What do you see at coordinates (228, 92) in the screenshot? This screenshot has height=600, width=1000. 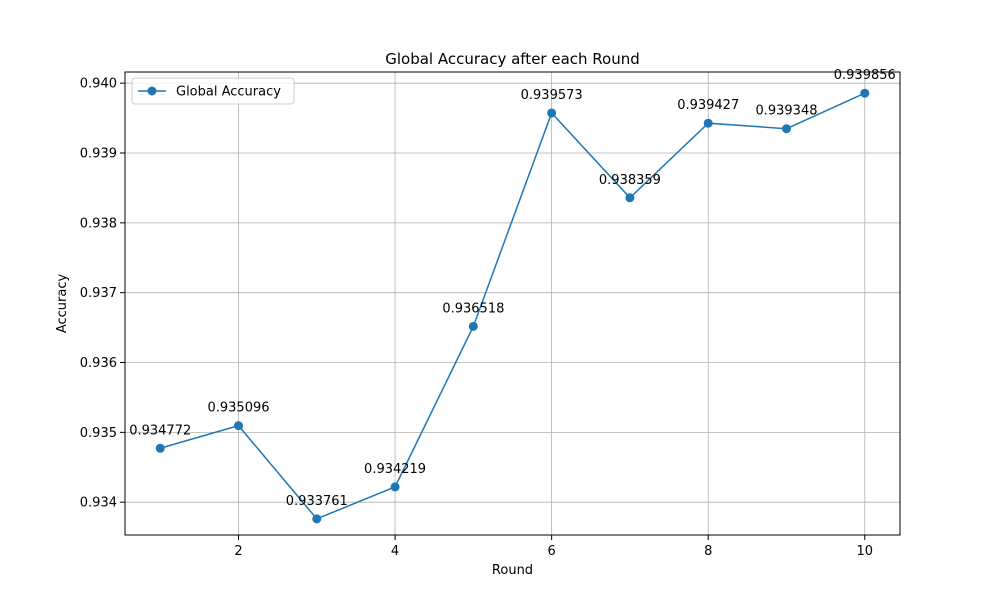 I see `legend-label-global-accuracy: Global Accuracy` at bounding box center [228, 92].